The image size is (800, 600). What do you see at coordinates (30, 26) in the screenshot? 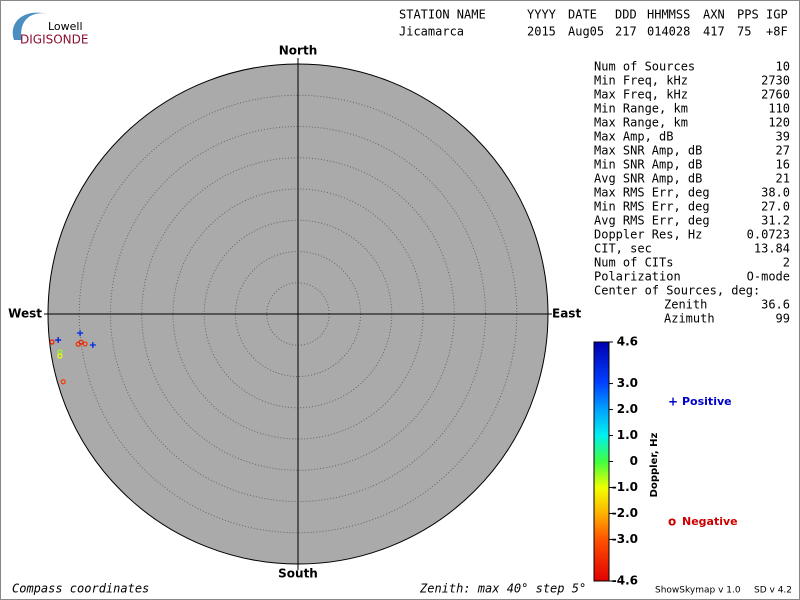
I see `logo-swoosh` at bounding box center [30, 26].